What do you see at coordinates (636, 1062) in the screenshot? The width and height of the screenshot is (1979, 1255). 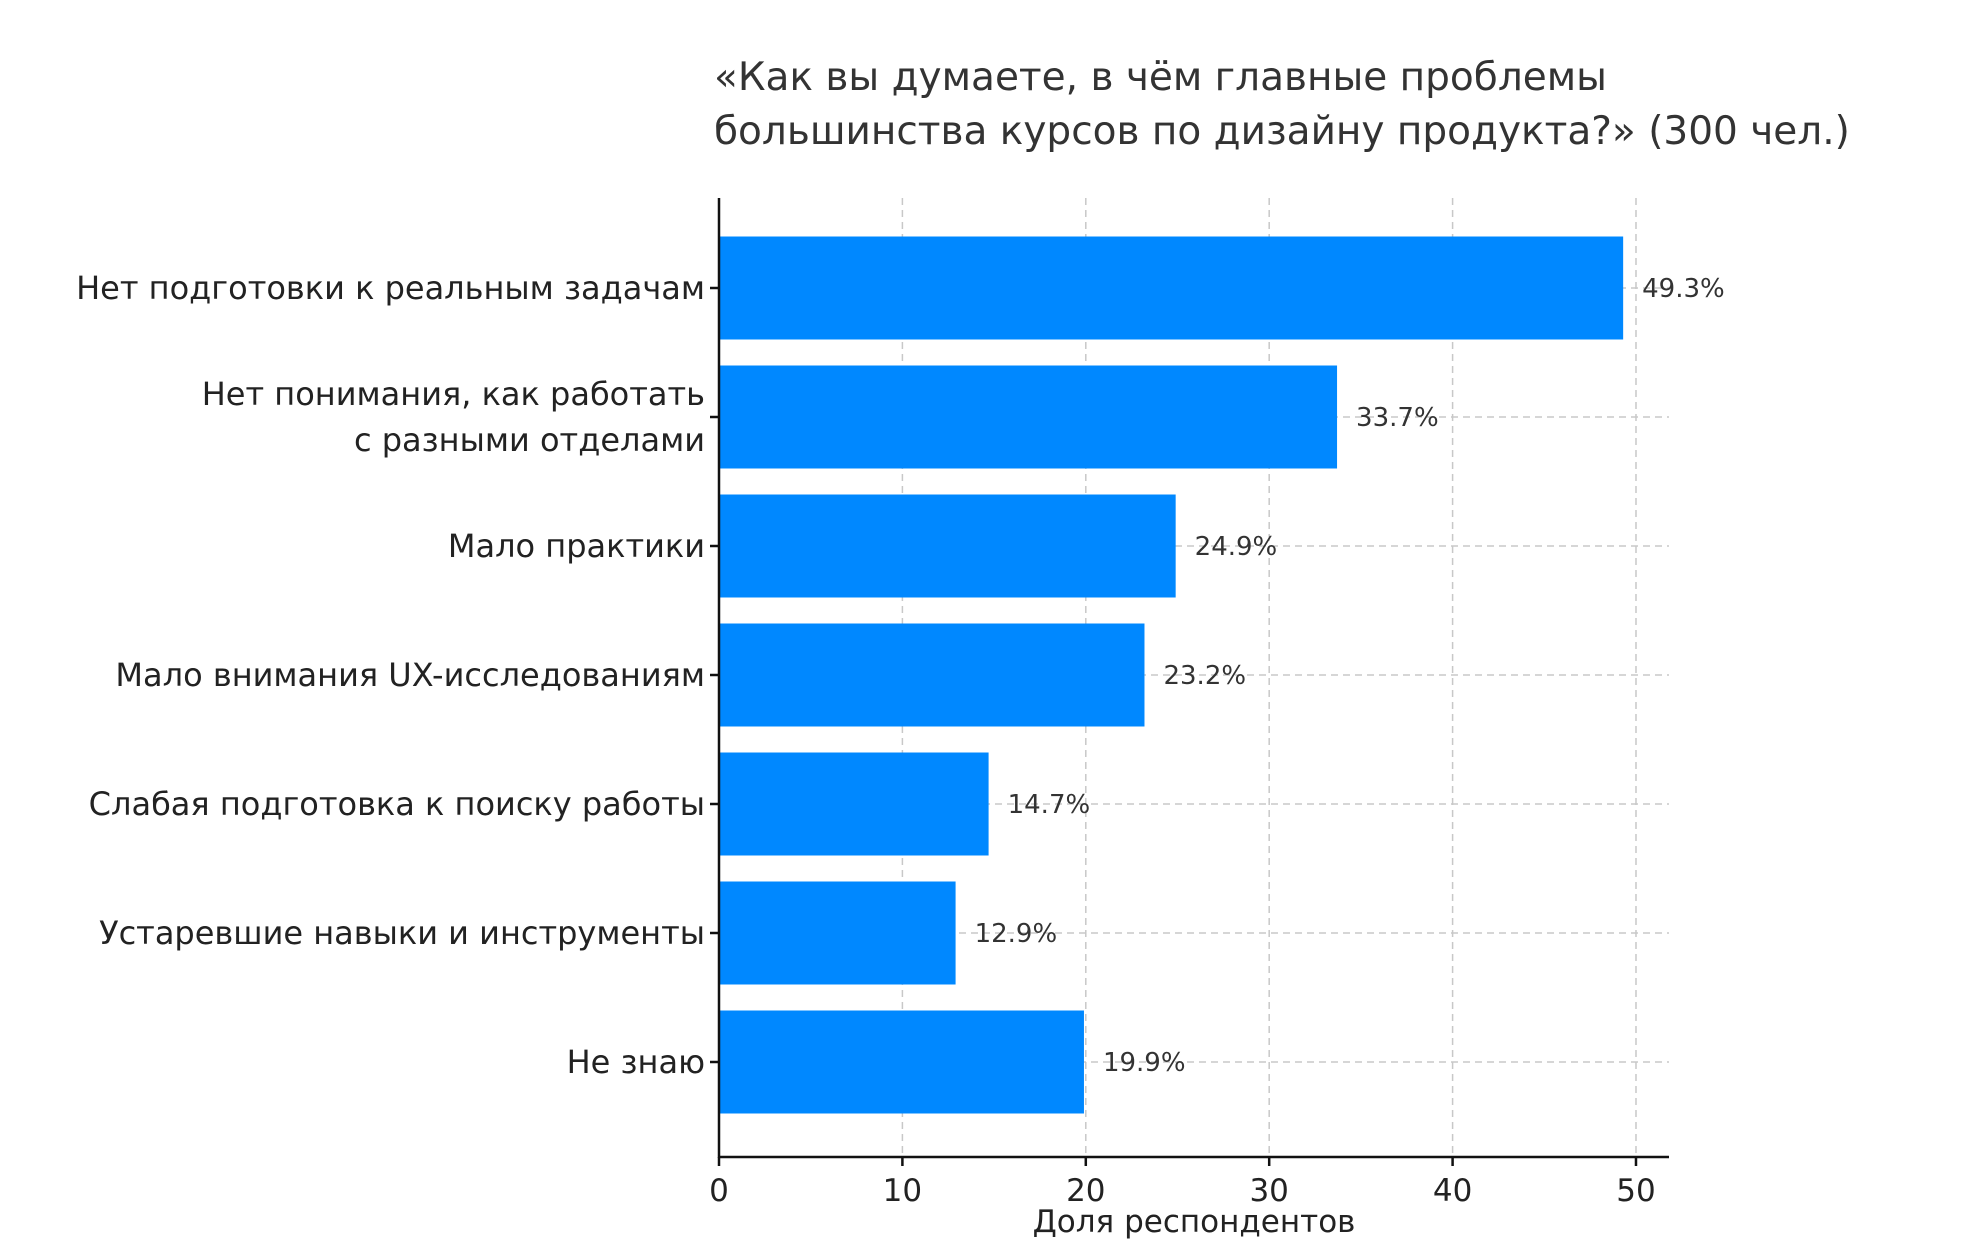 I see `category-label: Не знаю` at bounding box center [636, 1062].